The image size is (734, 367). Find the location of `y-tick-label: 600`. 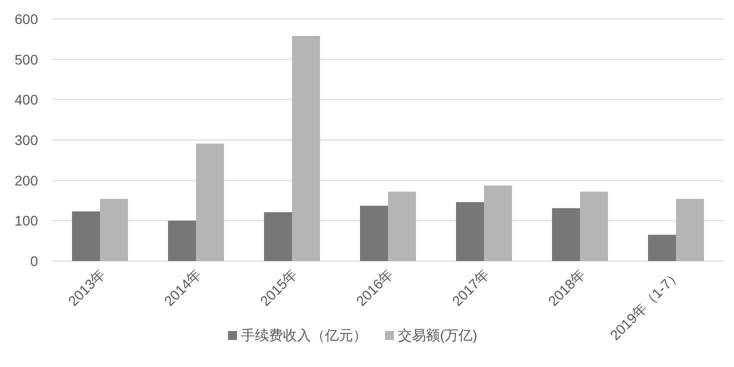

y-tick-label: 600 is located at coordinates (26, 19).